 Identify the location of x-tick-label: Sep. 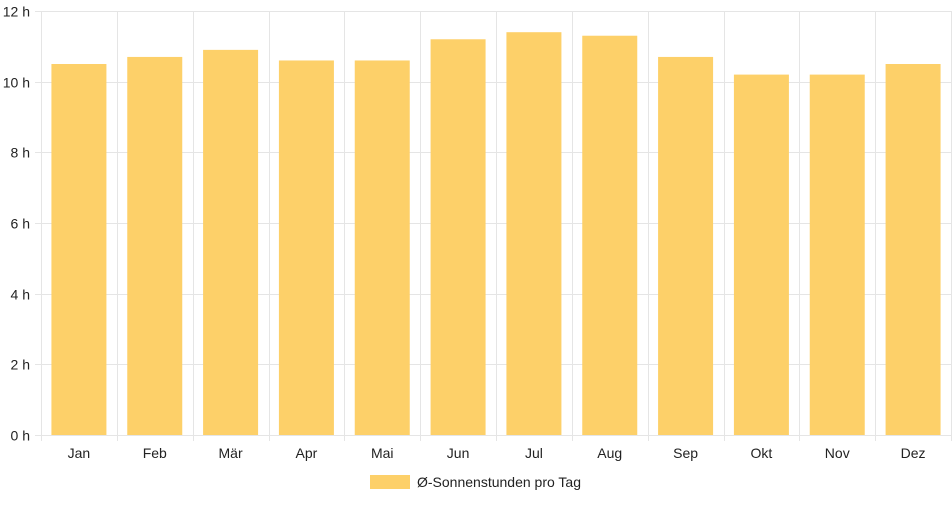
(685, 453).